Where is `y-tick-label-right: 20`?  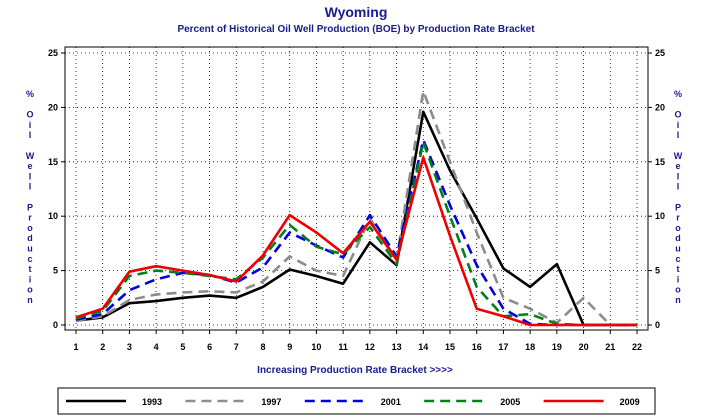
y-tick-label-right: 20 is located at coordinates (660, 107).